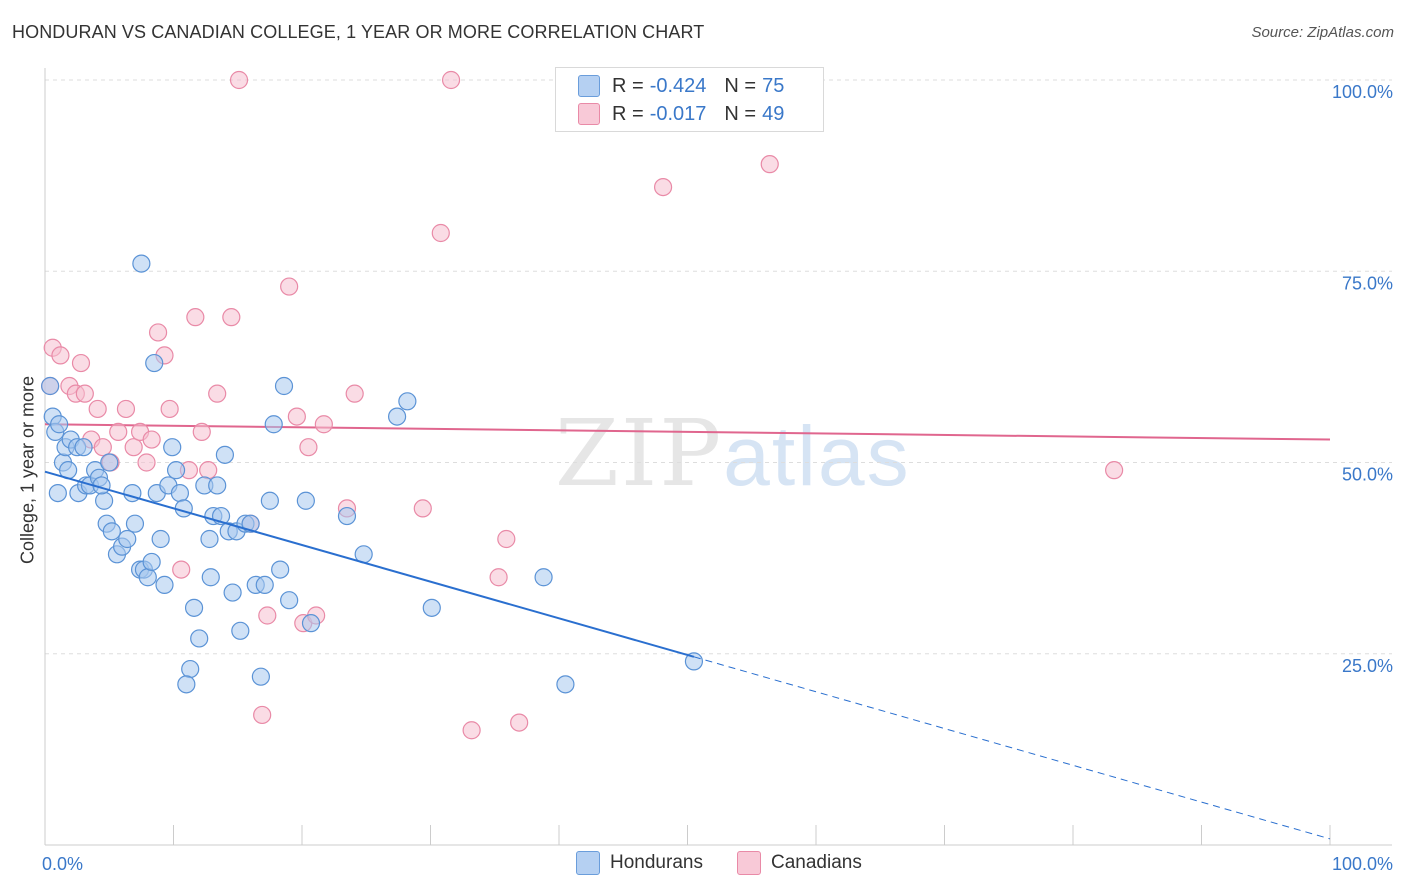 The height and width of the screenshot is (892, 1406). I want to click on x-tick-label: 0.0%, so click(62, 864).